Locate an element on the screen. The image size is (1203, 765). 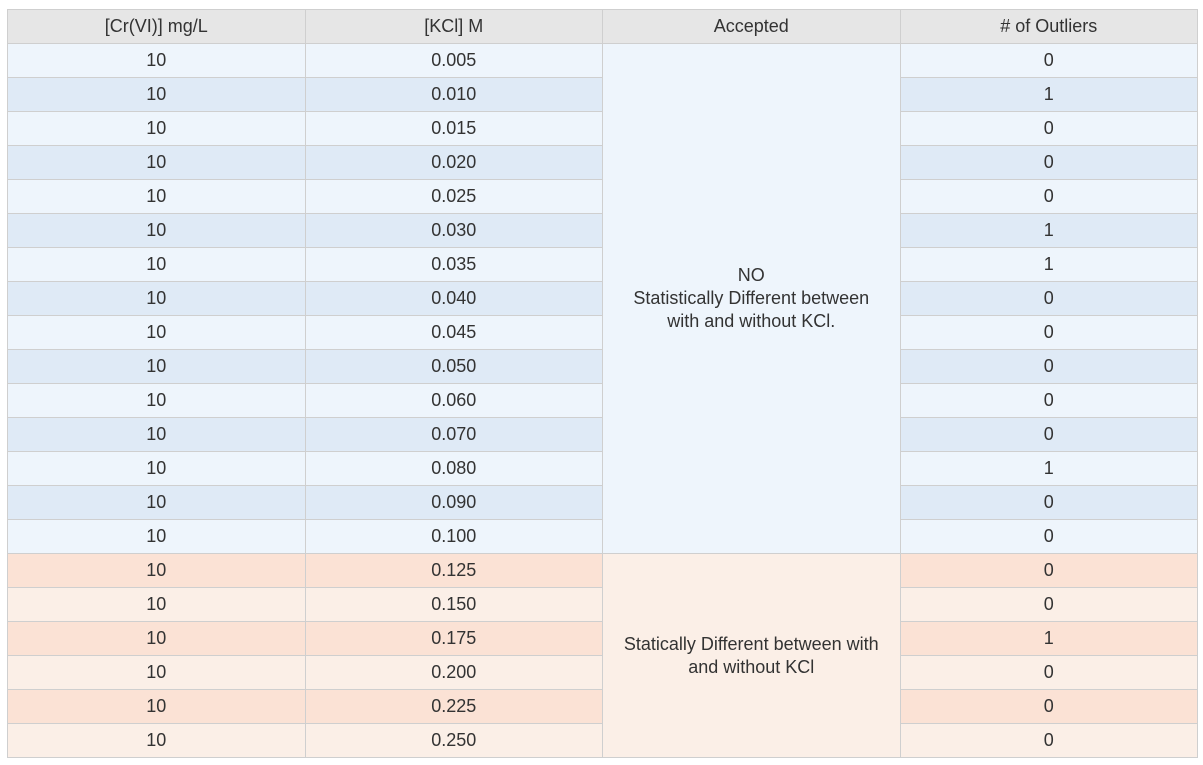
cell-kcl-concentration: 0.010 is located at coordinates (453, 94).